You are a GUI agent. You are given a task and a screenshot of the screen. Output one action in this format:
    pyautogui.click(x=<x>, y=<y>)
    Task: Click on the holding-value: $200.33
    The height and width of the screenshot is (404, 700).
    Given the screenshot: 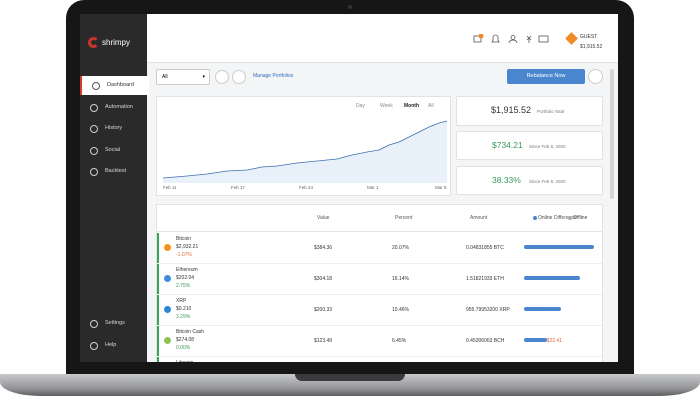 What is the action you would take?
    pyautogui.click(x=323, y=310)
    